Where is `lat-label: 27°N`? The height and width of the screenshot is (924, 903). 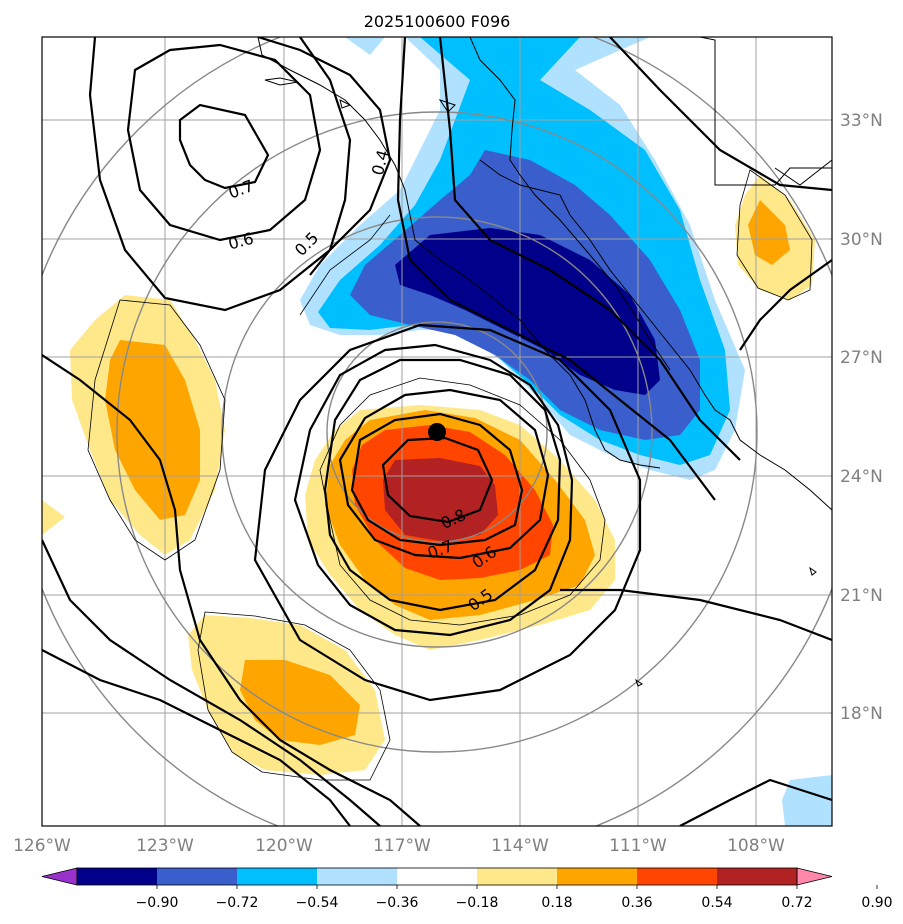
lat-label: 27°N is located at coordinates (861, 358).